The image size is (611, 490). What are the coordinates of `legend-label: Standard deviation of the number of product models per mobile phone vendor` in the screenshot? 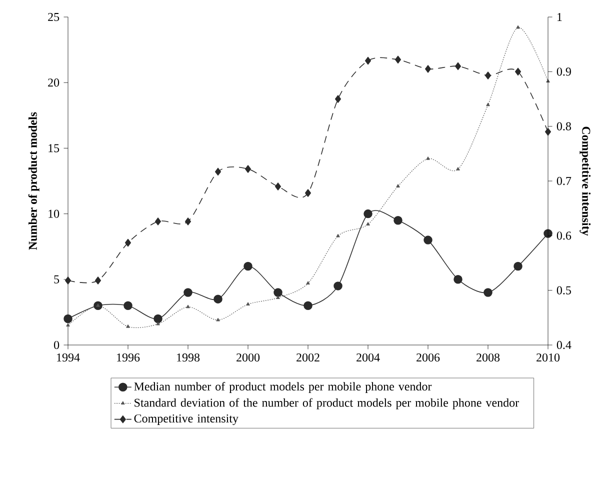 It's located at (326, 404).